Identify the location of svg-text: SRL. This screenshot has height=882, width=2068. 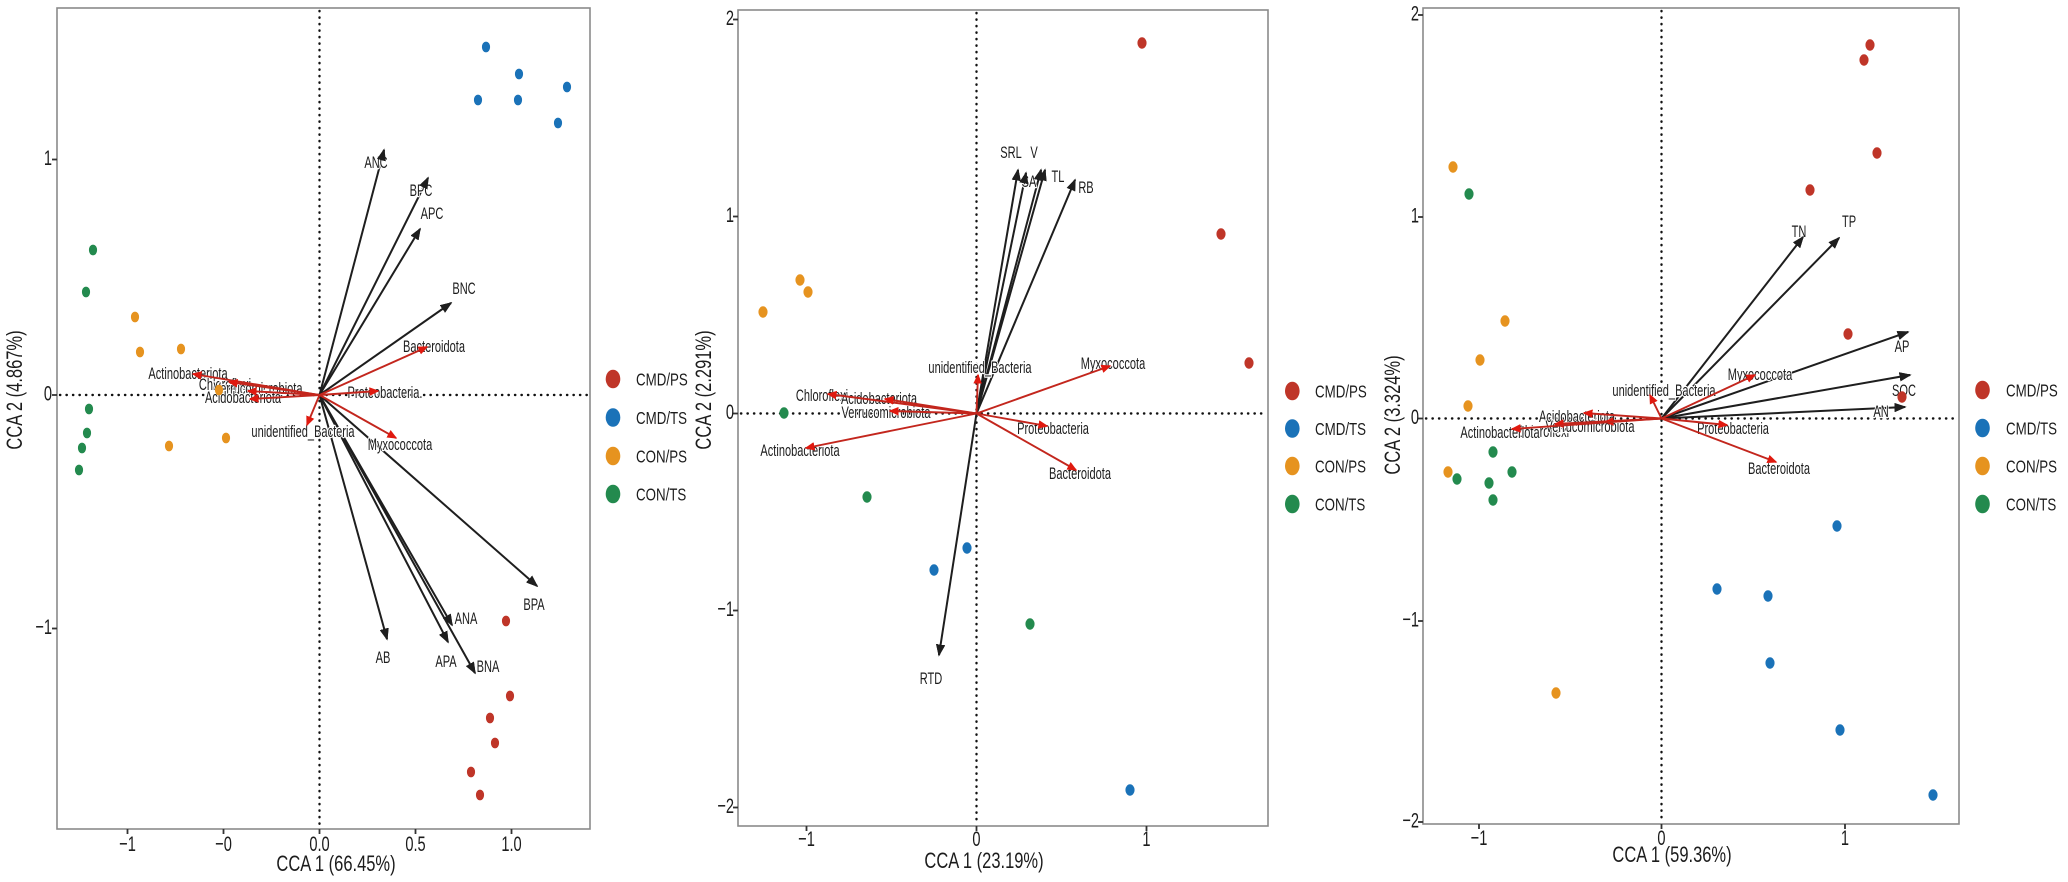
(1011, 153).